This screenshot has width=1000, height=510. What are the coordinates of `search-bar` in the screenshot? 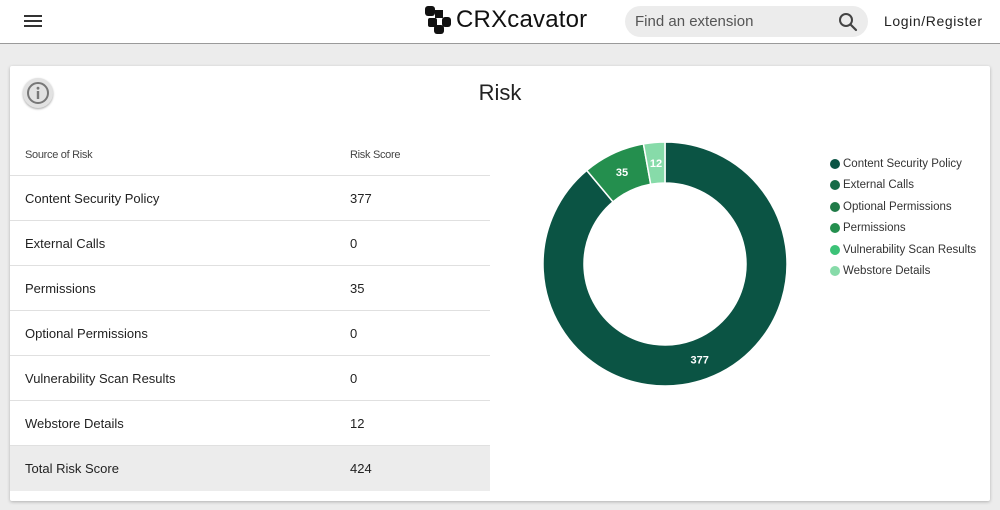 It's located at (746, 21).